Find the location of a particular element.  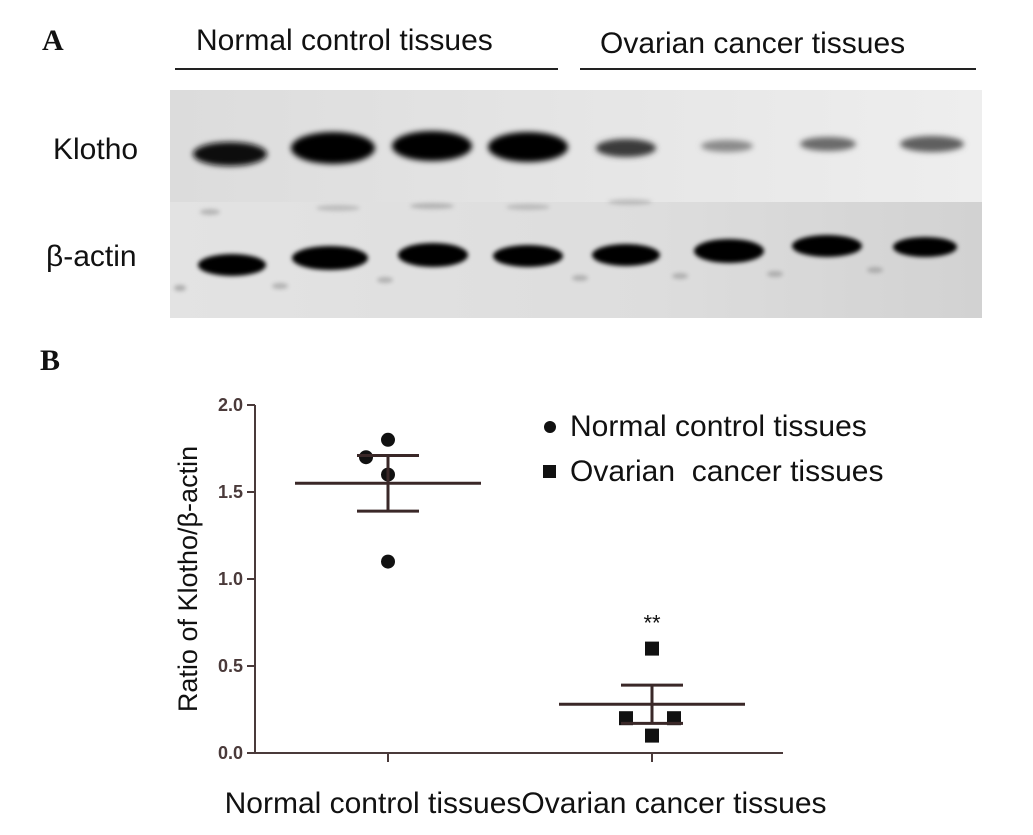

faint-streaks is located at coordinates (426, 207).